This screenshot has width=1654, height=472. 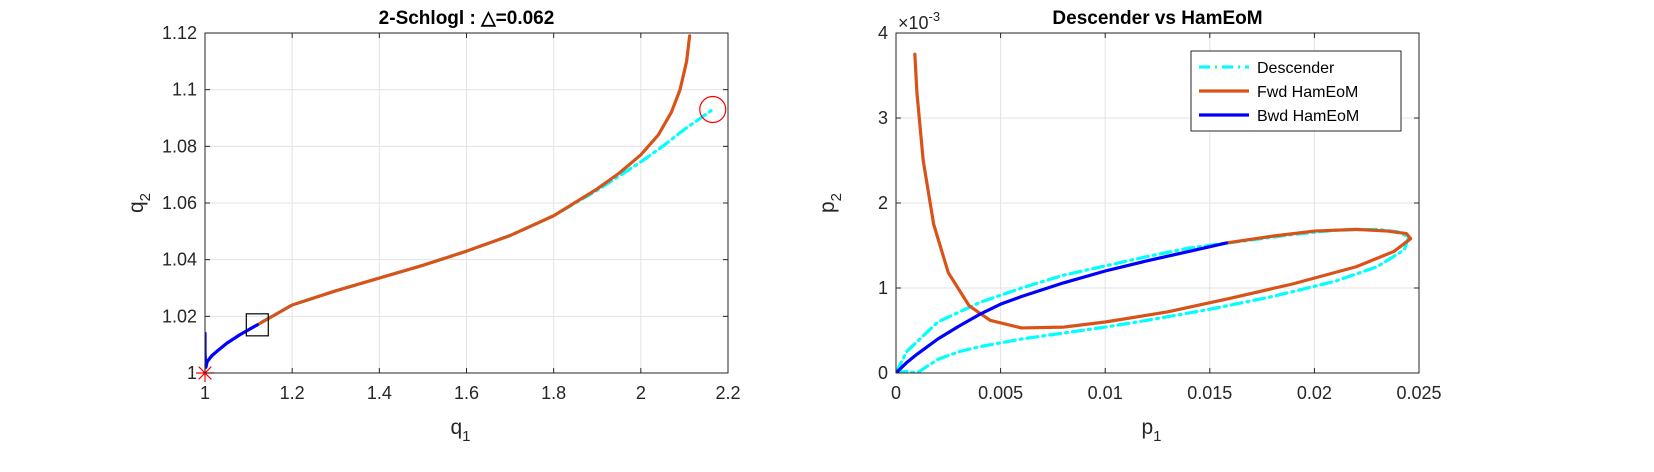 I want to click on left-y-tick-label: 1.04, so click(x=179, y=260).